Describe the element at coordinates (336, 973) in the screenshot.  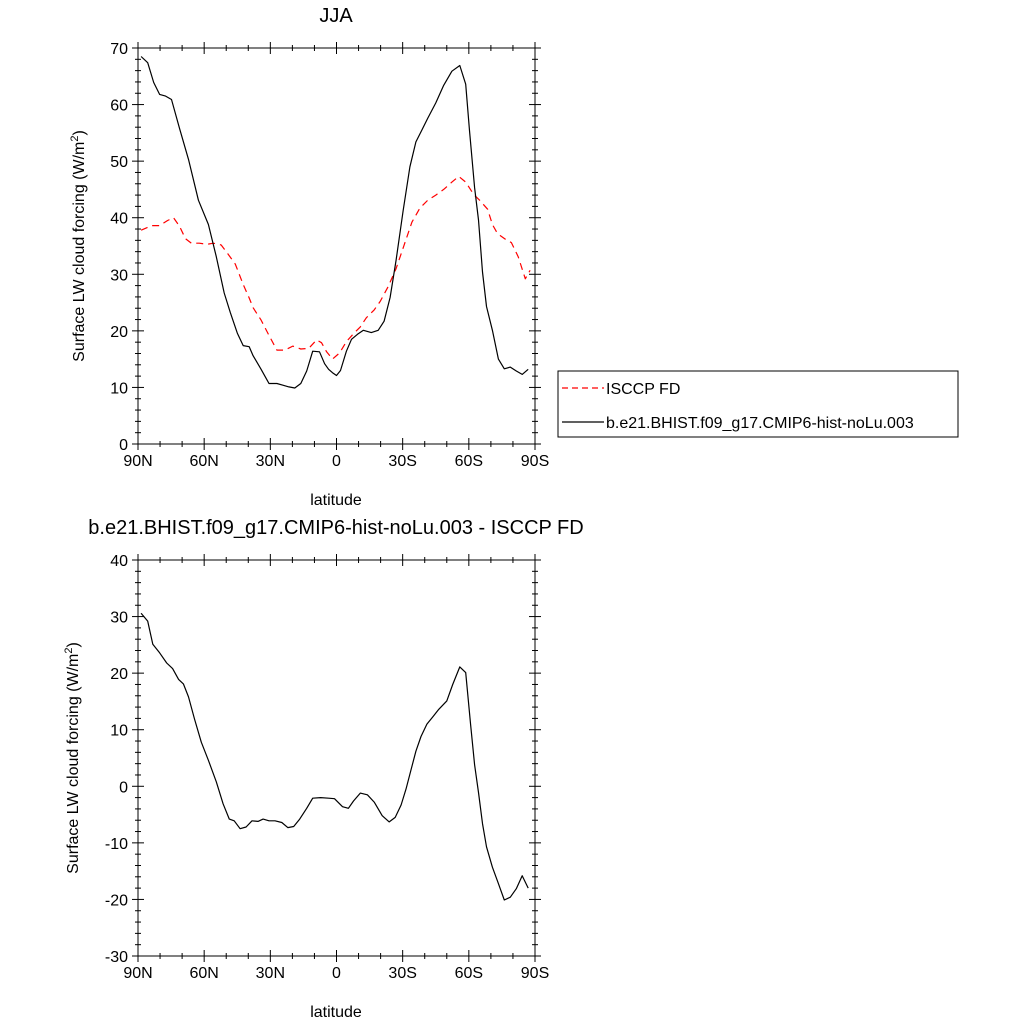
I see `bottom-xtick-label: 0` at that location.